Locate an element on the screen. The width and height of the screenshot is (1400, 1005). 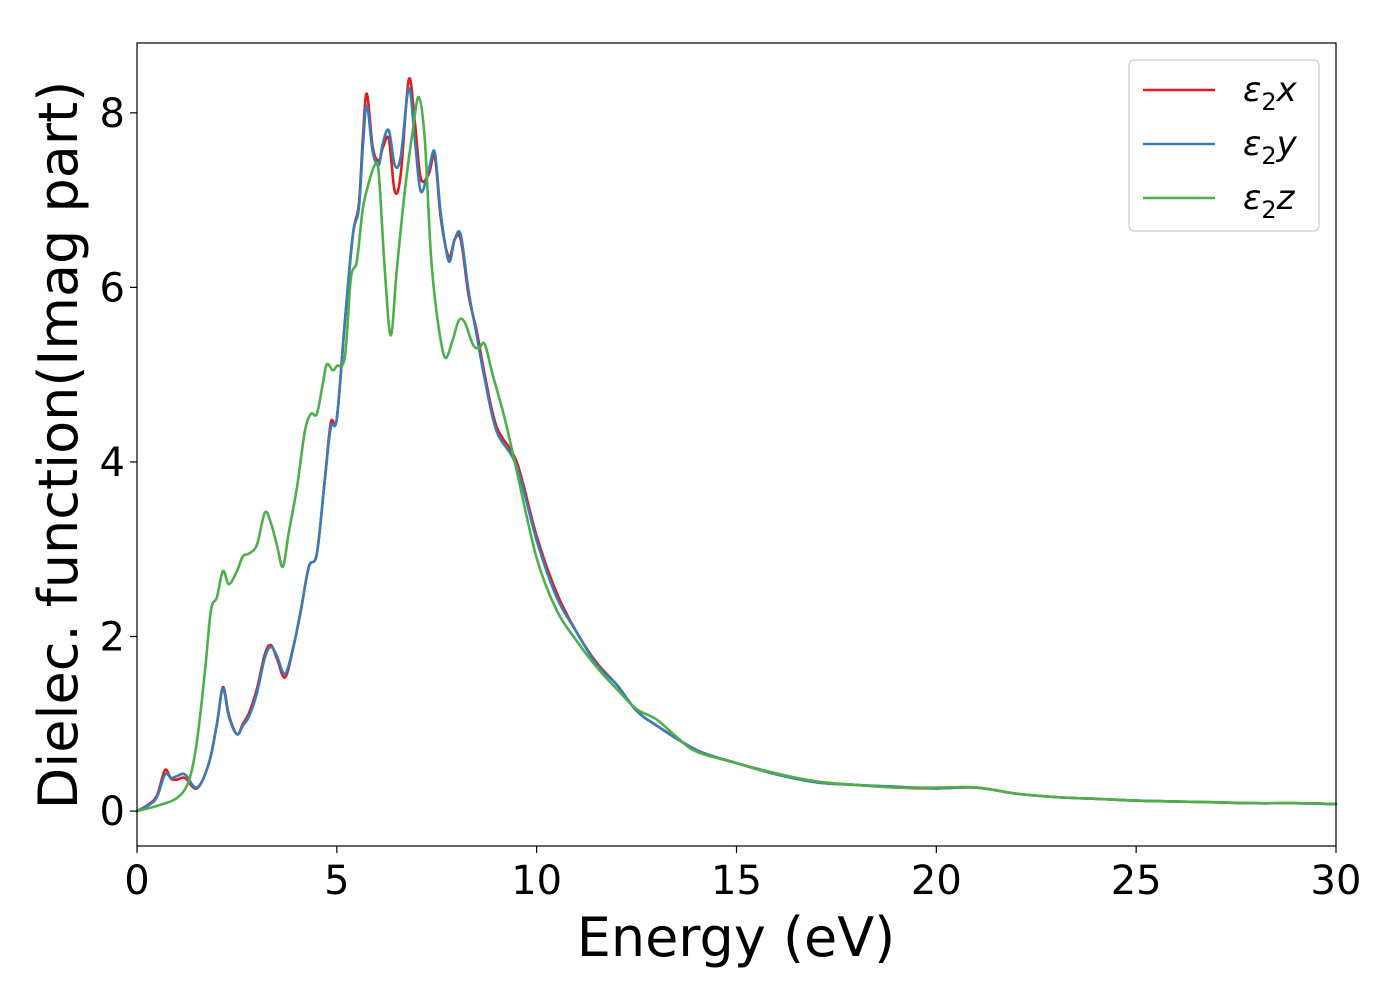
y-tick-label: 2 is located at coordinates (112, 638).